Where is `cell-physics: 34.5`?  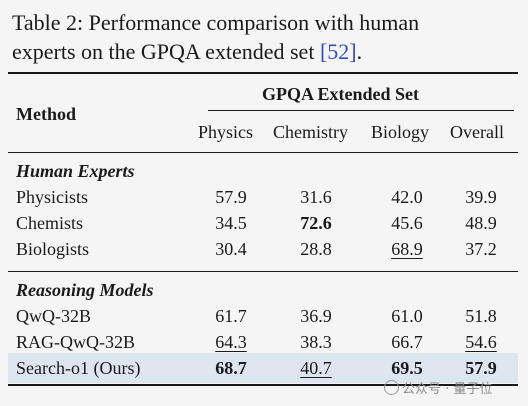
cell-physics: 34.5 is located at coordinates (231, 223).